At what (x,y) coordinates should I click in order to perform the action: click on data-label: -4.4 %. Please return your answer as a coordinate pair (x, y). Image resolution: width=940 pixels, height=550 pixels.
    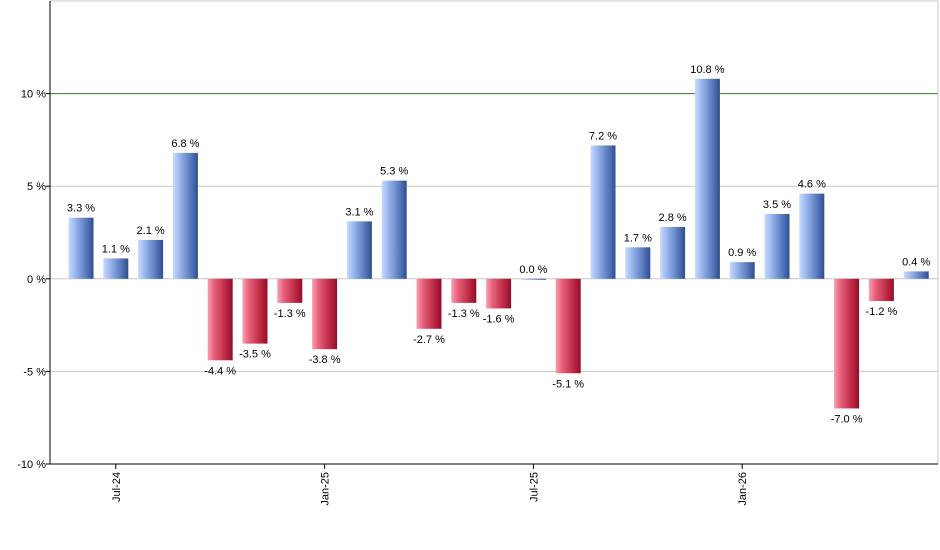
    Looking at the image, I should click on (220, 371).